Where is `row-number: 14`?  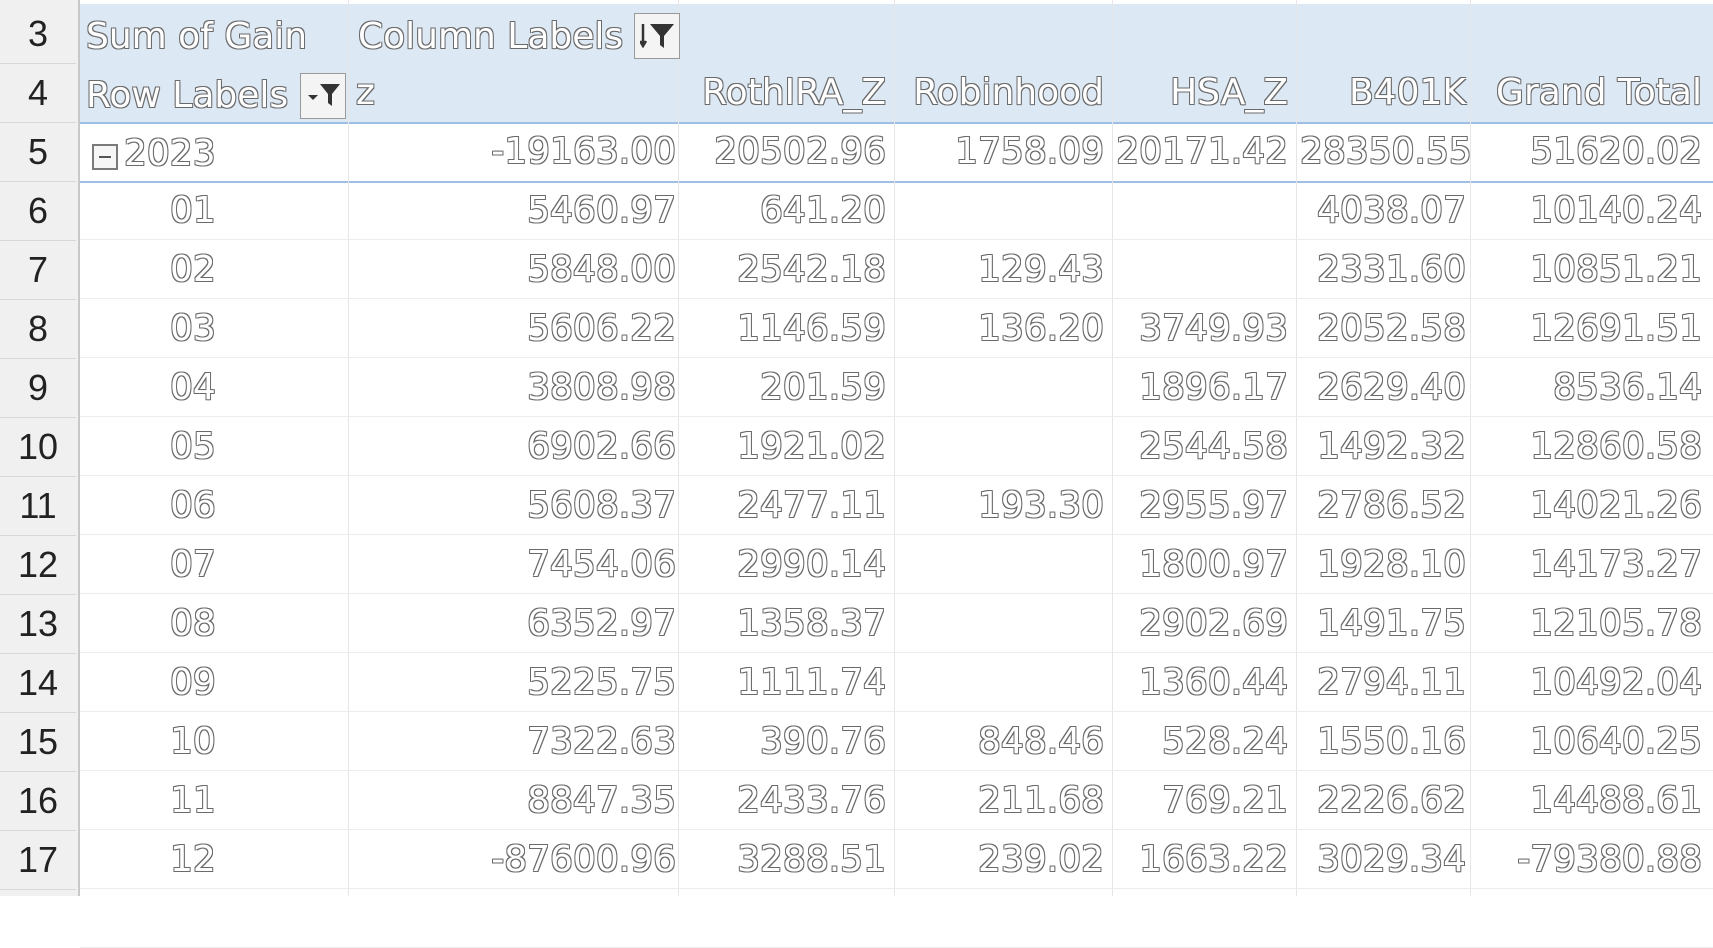
row-number: 14 is located at coordinates (38, 683).